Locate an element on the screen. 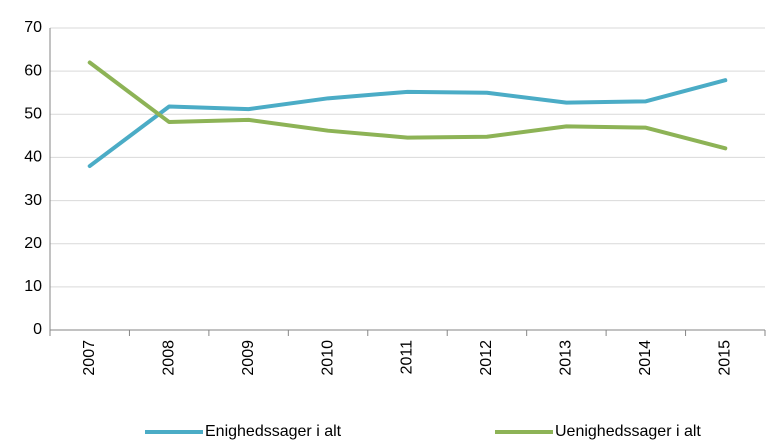 This screenshot has height=445, width=781. x-tick-label: 2012 is located at coordinates (486, 358).